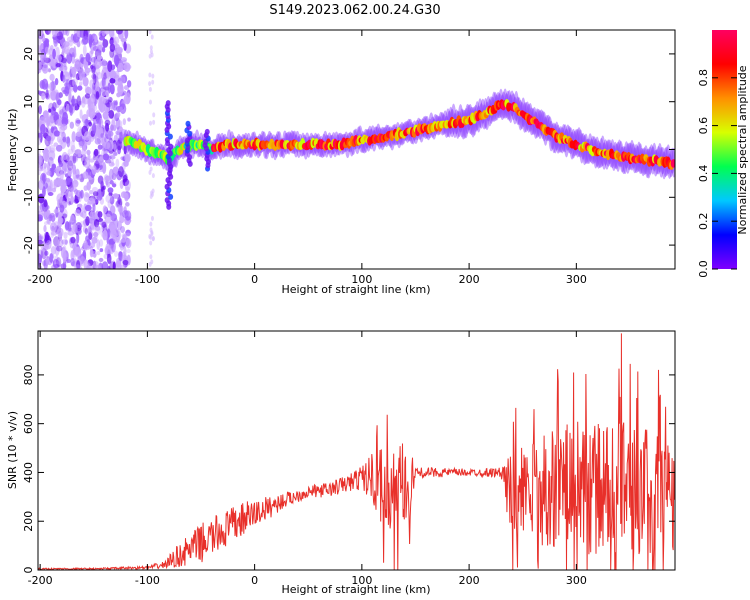 This screenshot has width=750, height=600. I want to click on snr-x-label: Height of straight line (km), so click(355, 589).